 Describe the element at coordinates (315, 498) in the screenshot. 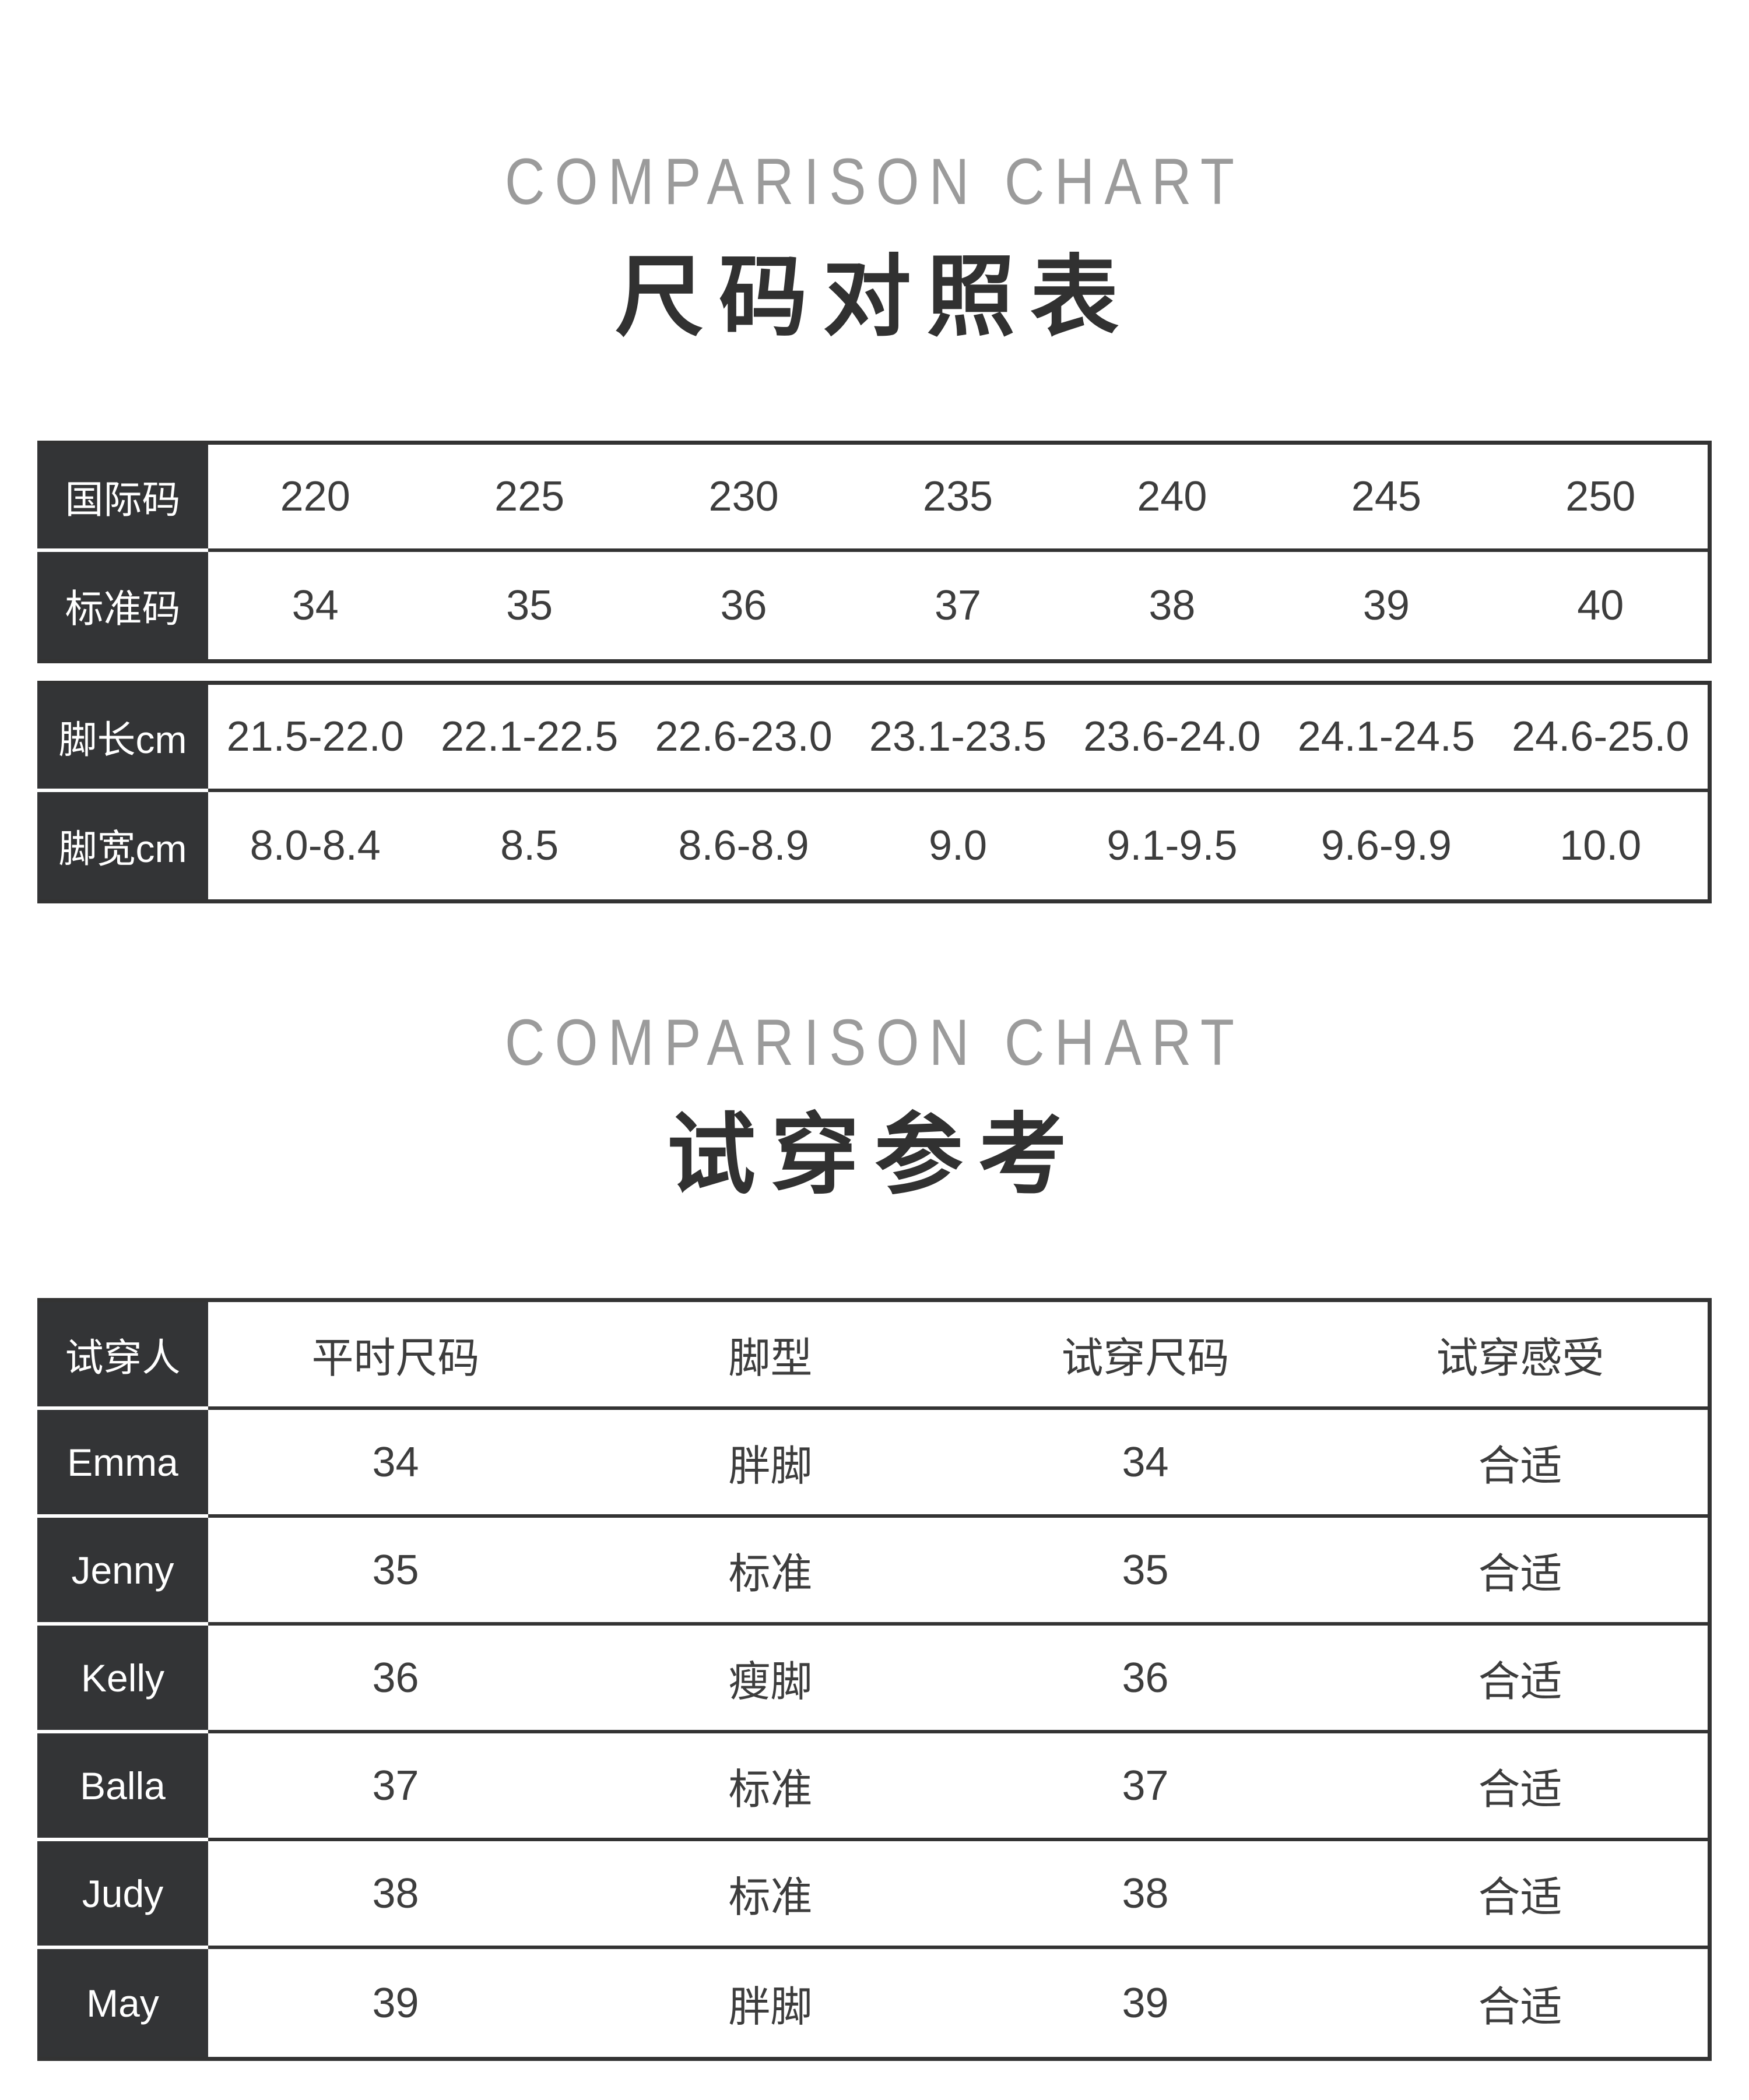

I see `data-cell: 220` at that location.